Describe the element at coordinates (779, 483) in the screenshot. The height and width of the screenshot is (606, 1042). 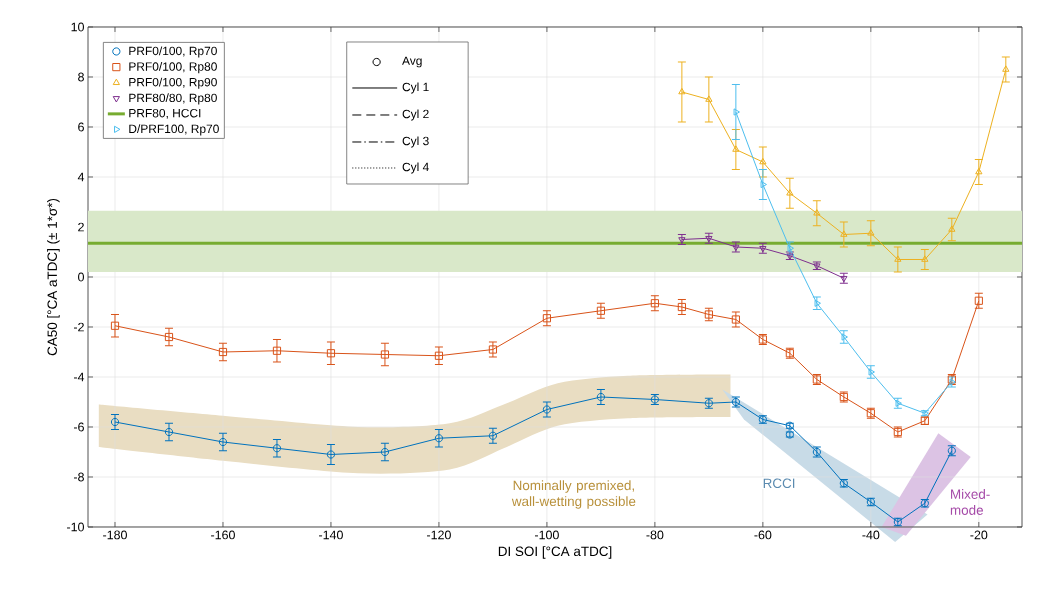
I see `annotation: RCCI` at that location.